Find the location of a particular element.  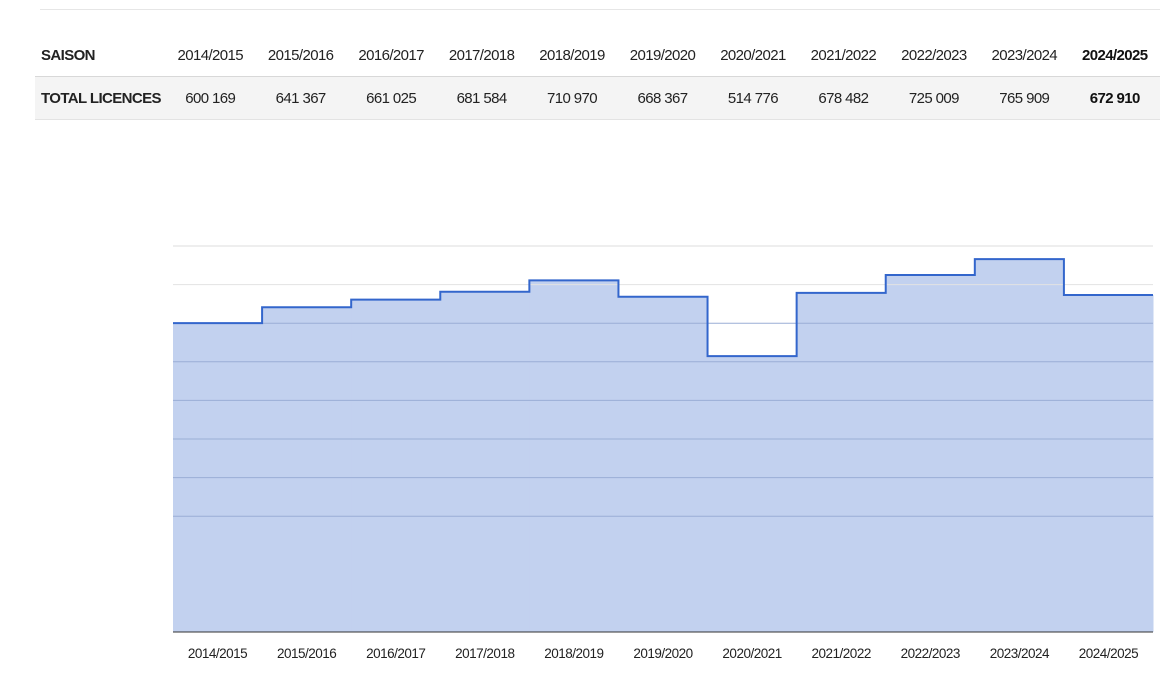

total-cell-current: 672 910 is located at coordinates (1114, 98).